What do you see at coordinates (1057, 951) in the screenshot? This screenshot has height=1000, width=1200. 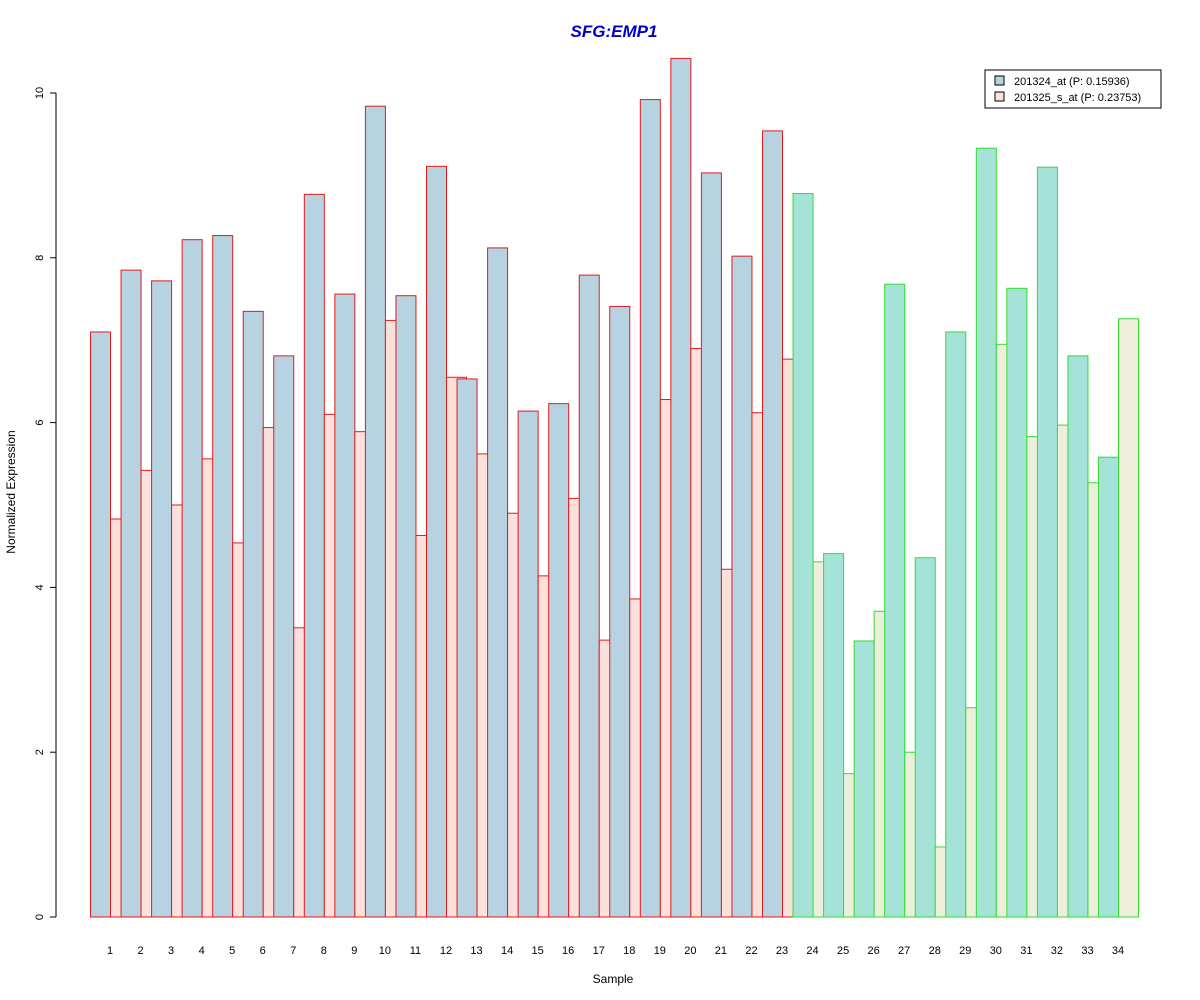 I see `x-axis-tick-label: 32` at bounding box center [1057, 951].